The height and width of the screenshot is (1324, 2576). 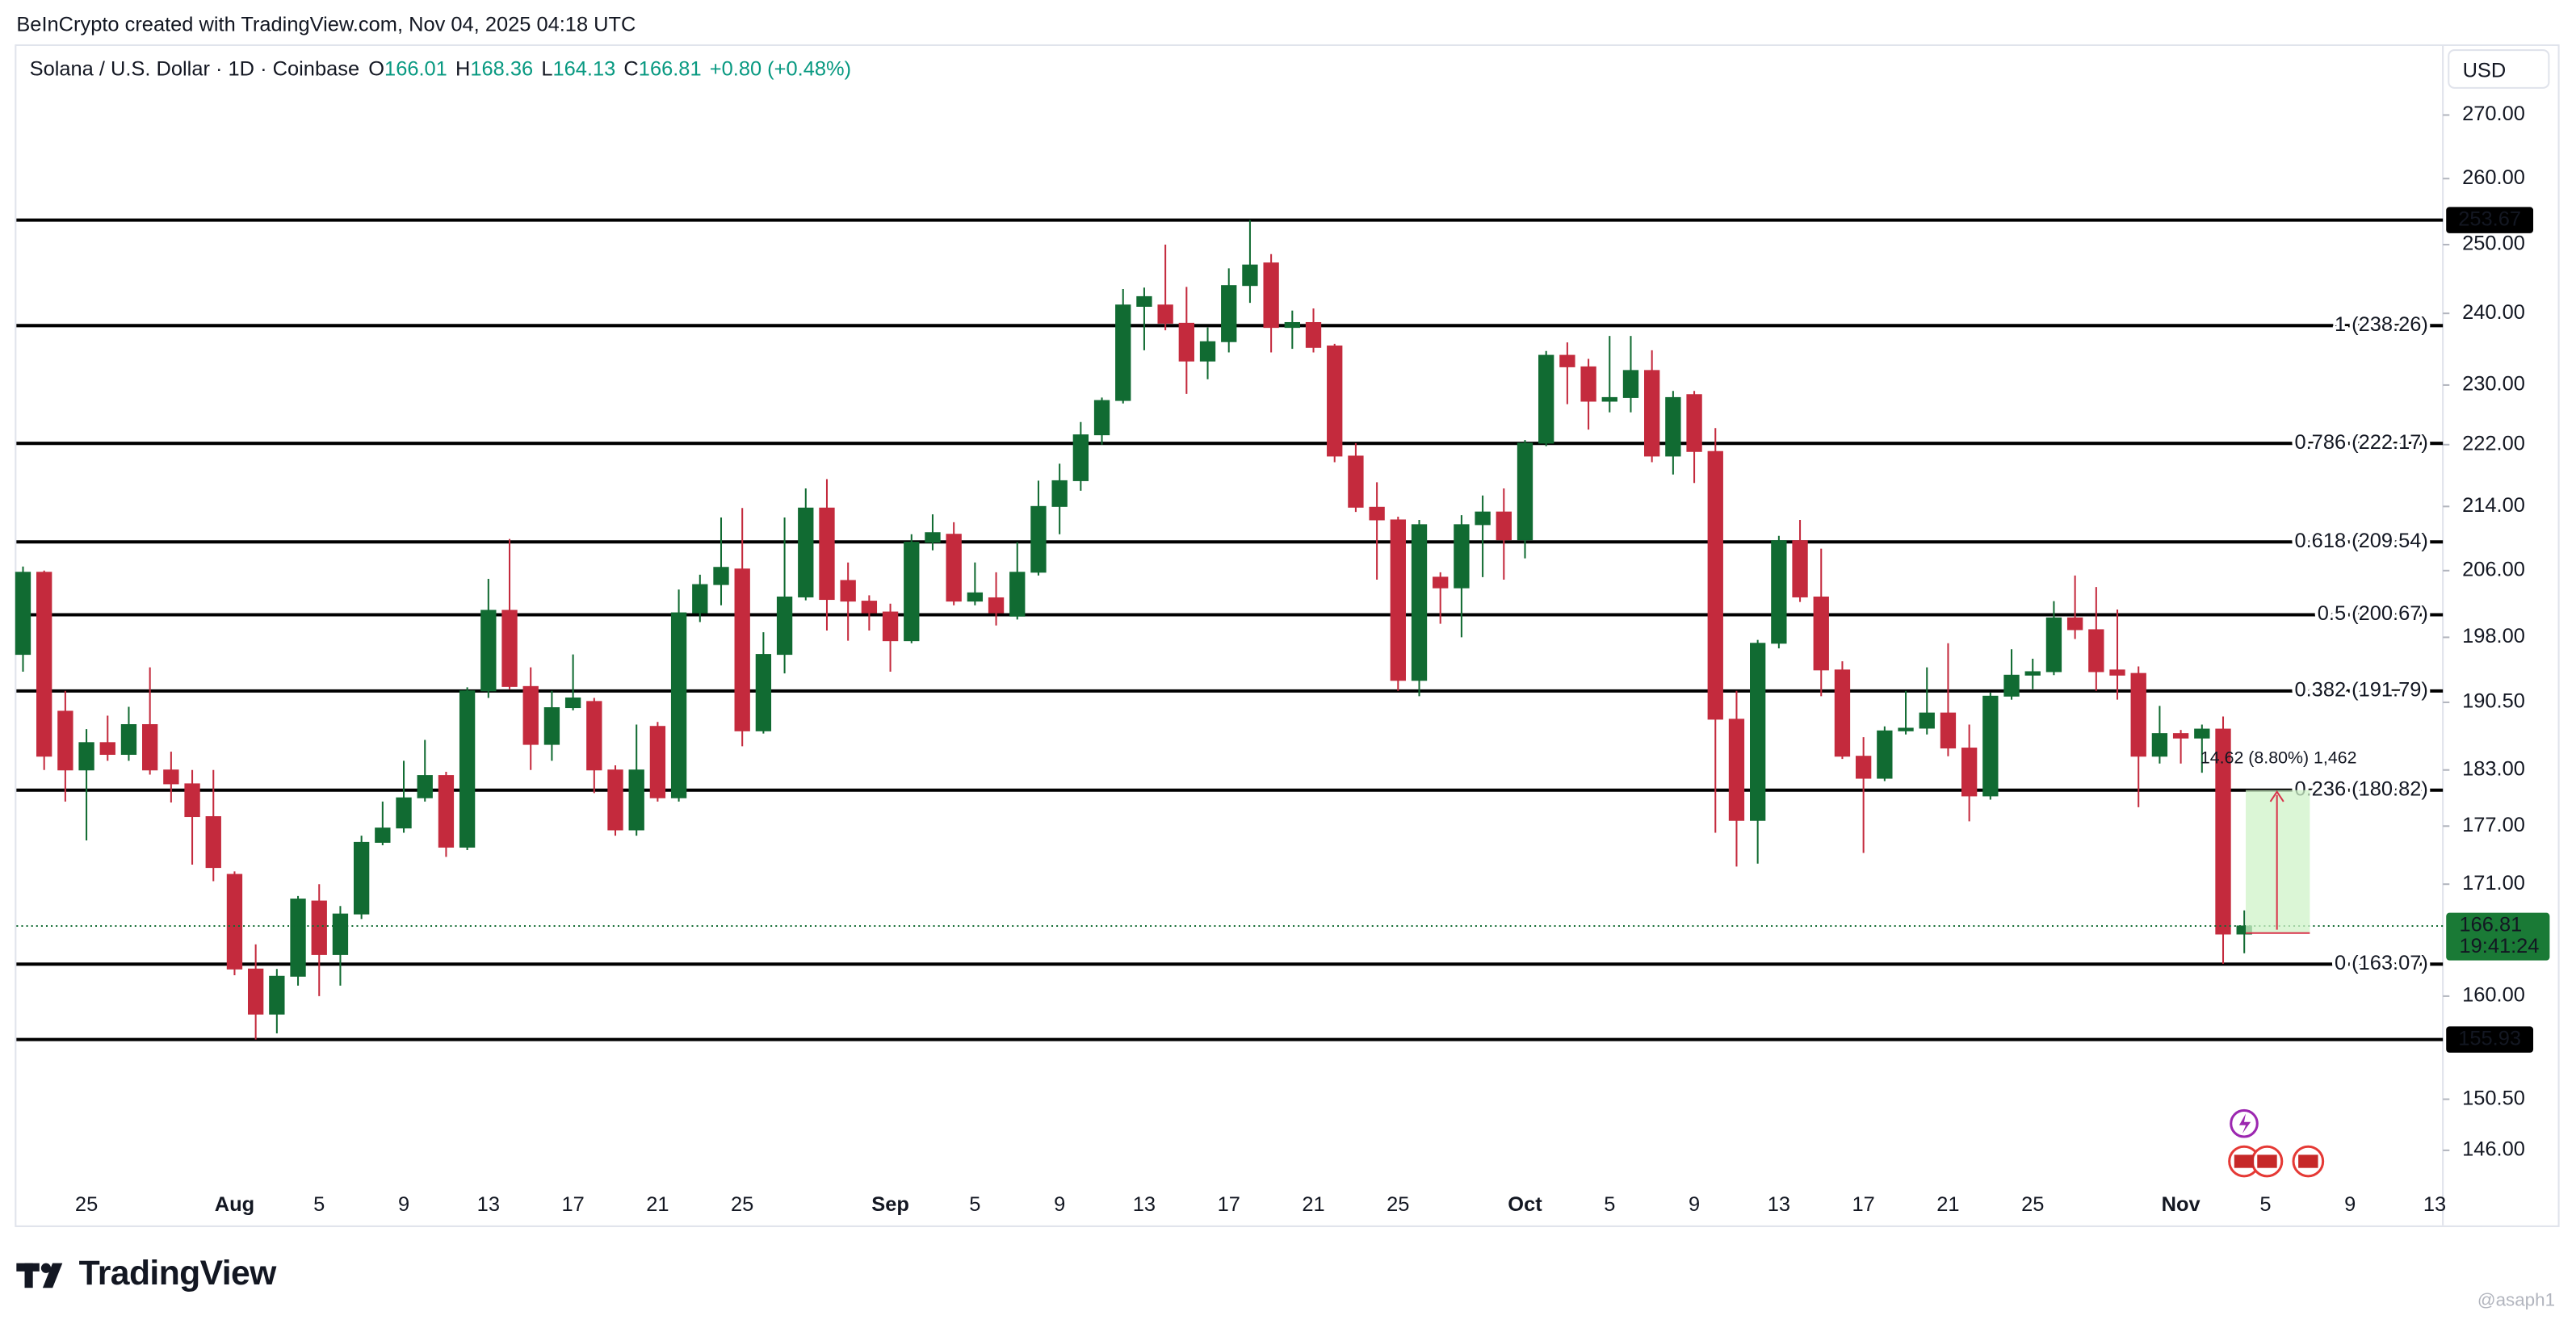 I want to click on legend-close: 166.81, so click(x=670, y=69).